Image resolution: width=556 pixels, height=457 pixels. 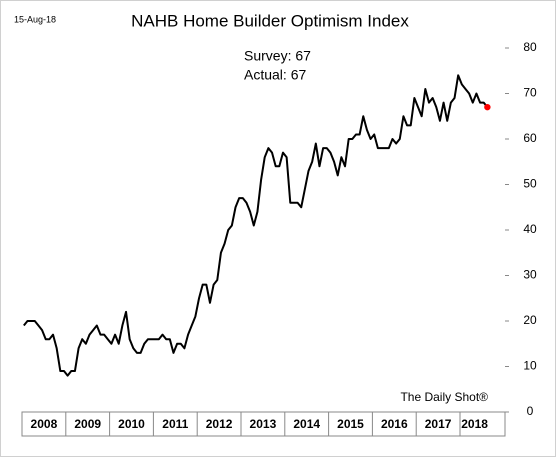 What do you see at coordinates (474, 424) in the screenshot?
I see `x-tick-label: 2018` at bounding box center [474, 424].